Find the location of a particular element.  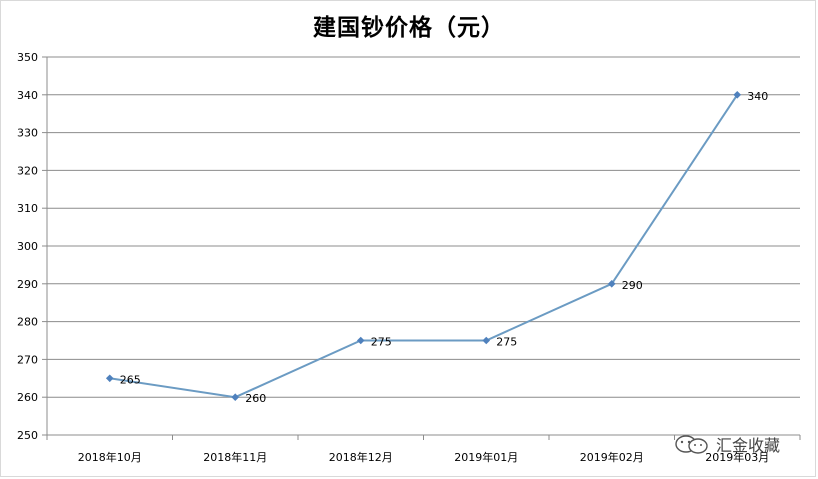

y-tick-label: 290 is located at coordinates (27, 284).